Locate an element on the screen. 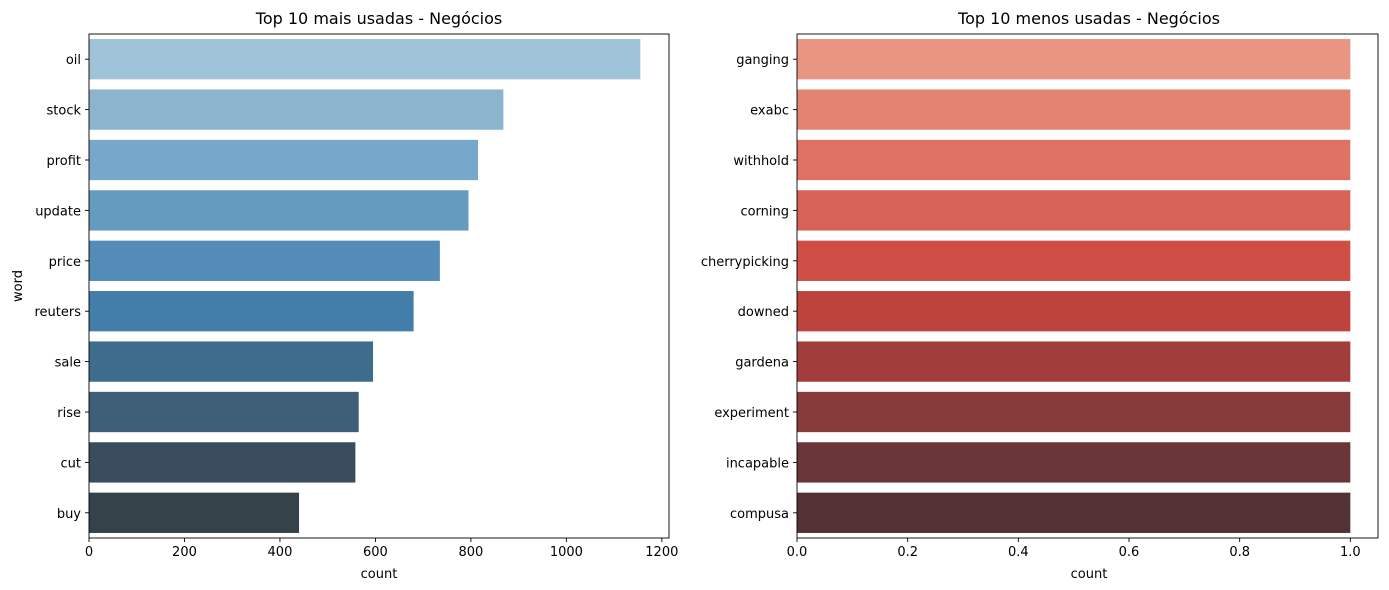 The image size is (1389, 590). right-x-axis-label: count is located at coordinates (1089, 574).